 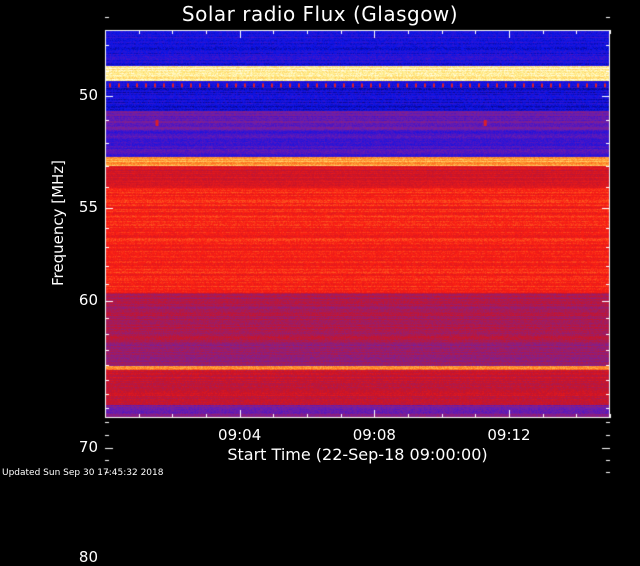 What do you see at coordinates (320, 14) in the screenshot?
I see `chart-title: Solar radio Flux (Glasgow)` at bounding box center [320, 14].